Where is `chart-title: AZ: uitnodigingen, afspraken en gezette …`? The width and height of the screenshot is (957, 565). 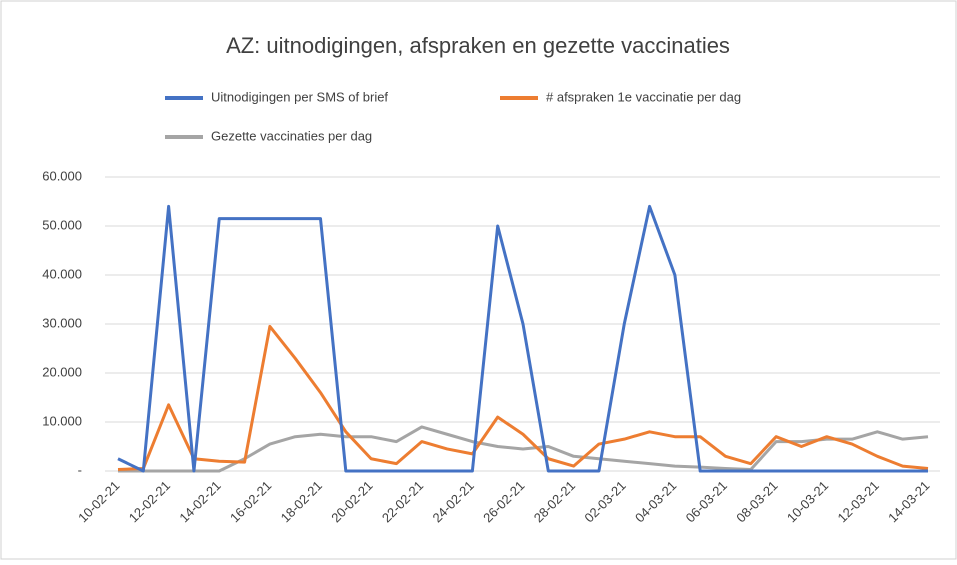 chart-title: AZ: uitnodigingen, afspraken en gezette … is located at coordinates (478, 45).